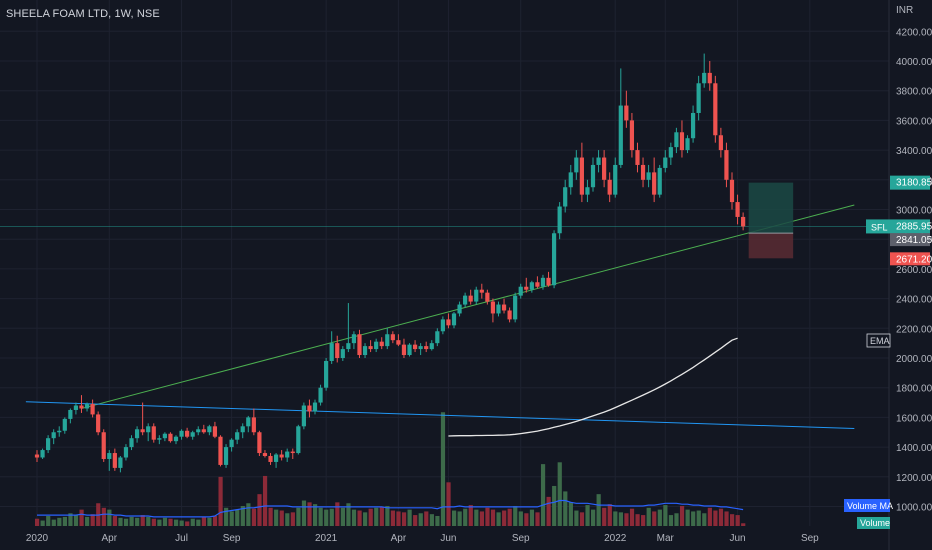 This screenshot has width=932, height=550. What do you see at coordinates (914, 508) in the screenshot?
I see `y-tick-label: 1000.00` at bounding box center [914, 508].